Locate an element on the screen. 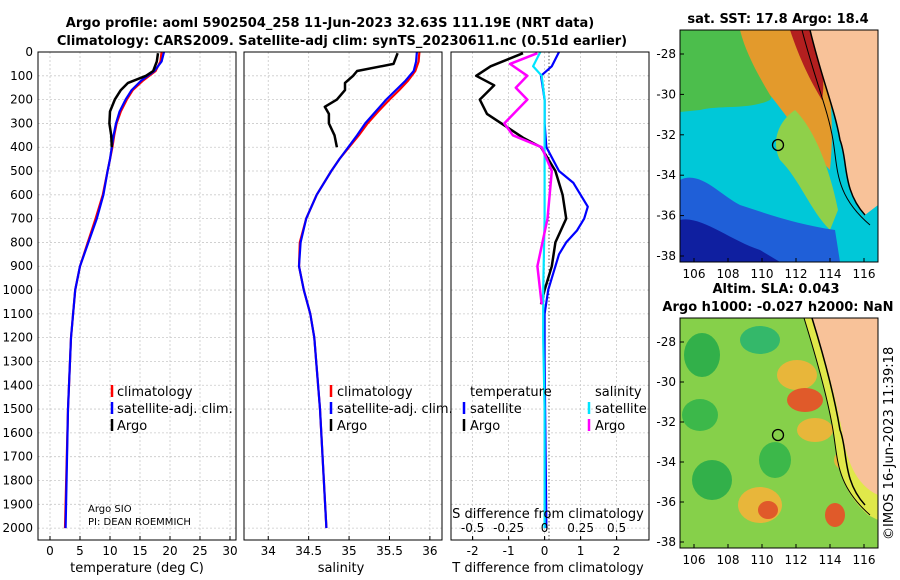 This screenshot has width=900, height=580. legend-argo: Argo is located at coordinates (132, 426).